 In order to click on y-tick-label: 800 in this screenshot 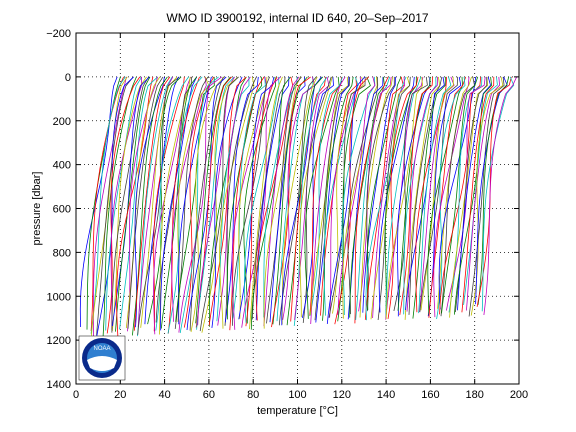, I will do `click(62, 253)`.